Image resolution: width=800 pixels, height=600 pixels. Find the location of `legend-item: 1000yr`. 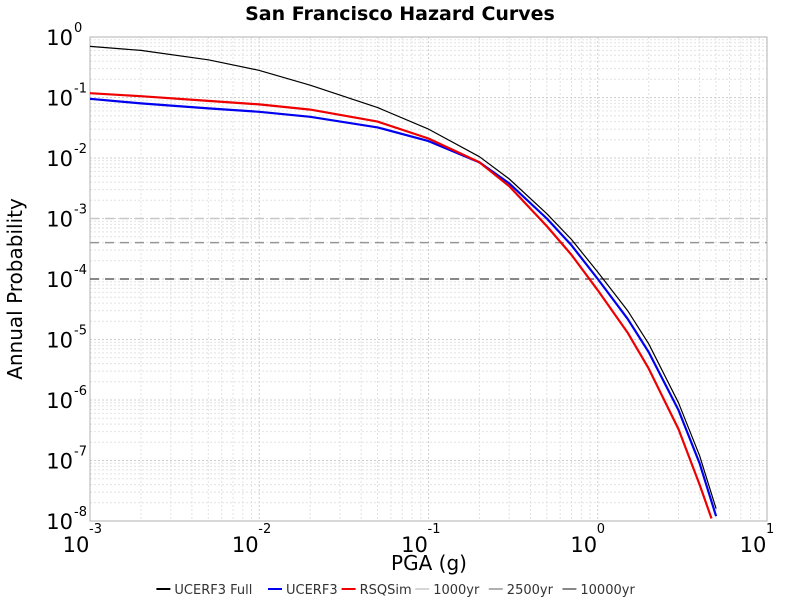

legend-item: 1000yr is located at coordinates (447, 590).